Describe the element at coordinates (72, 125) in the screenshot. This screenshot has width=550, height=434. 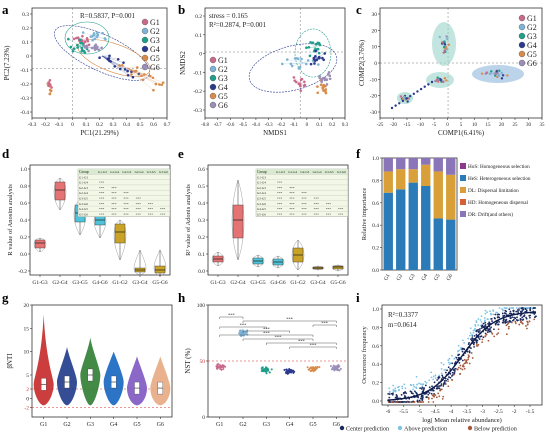
I see `panel-a-xtick-label: 0` at that location.